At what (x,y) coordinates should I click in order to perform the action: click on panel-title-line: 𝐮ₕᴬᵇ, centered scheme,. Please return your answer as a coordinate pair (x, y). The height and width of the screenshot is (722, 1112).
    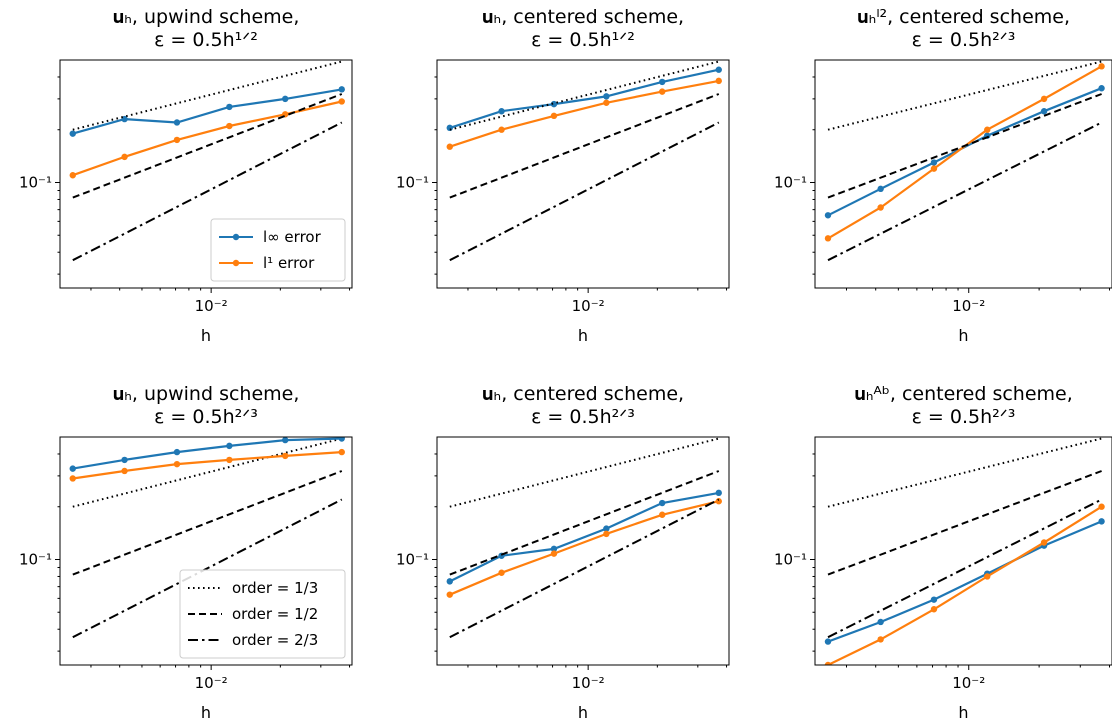
    Looking at the image, I should click on (963, 394).